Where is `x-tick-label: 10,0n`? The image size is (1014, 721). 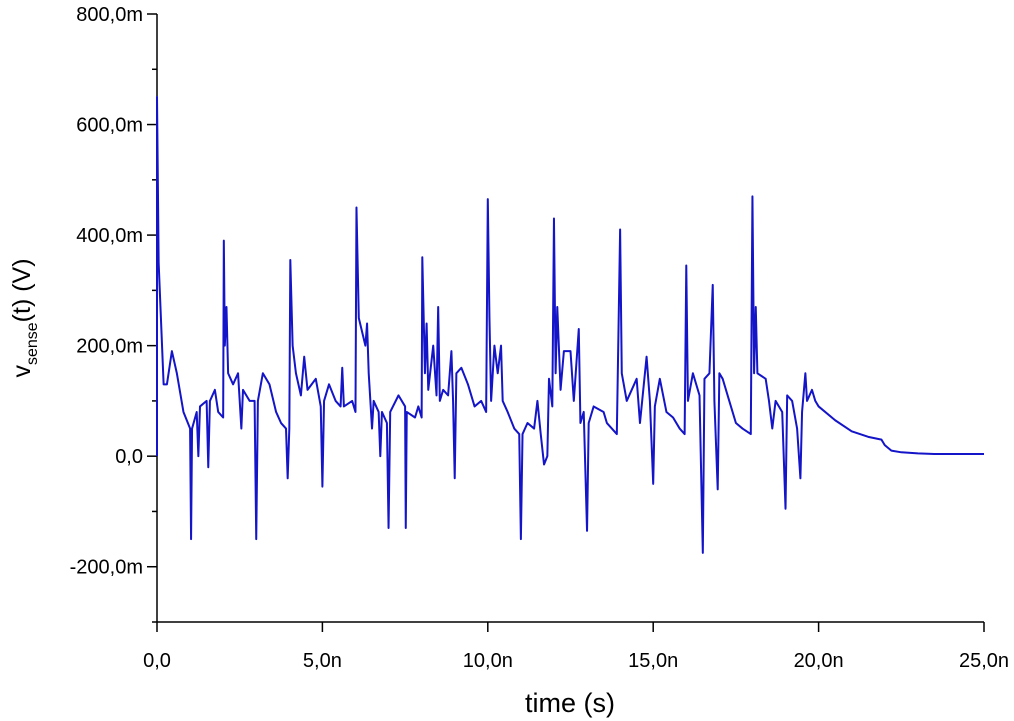
x-tick-label: 10,0n is located at coordinates (488, 661).